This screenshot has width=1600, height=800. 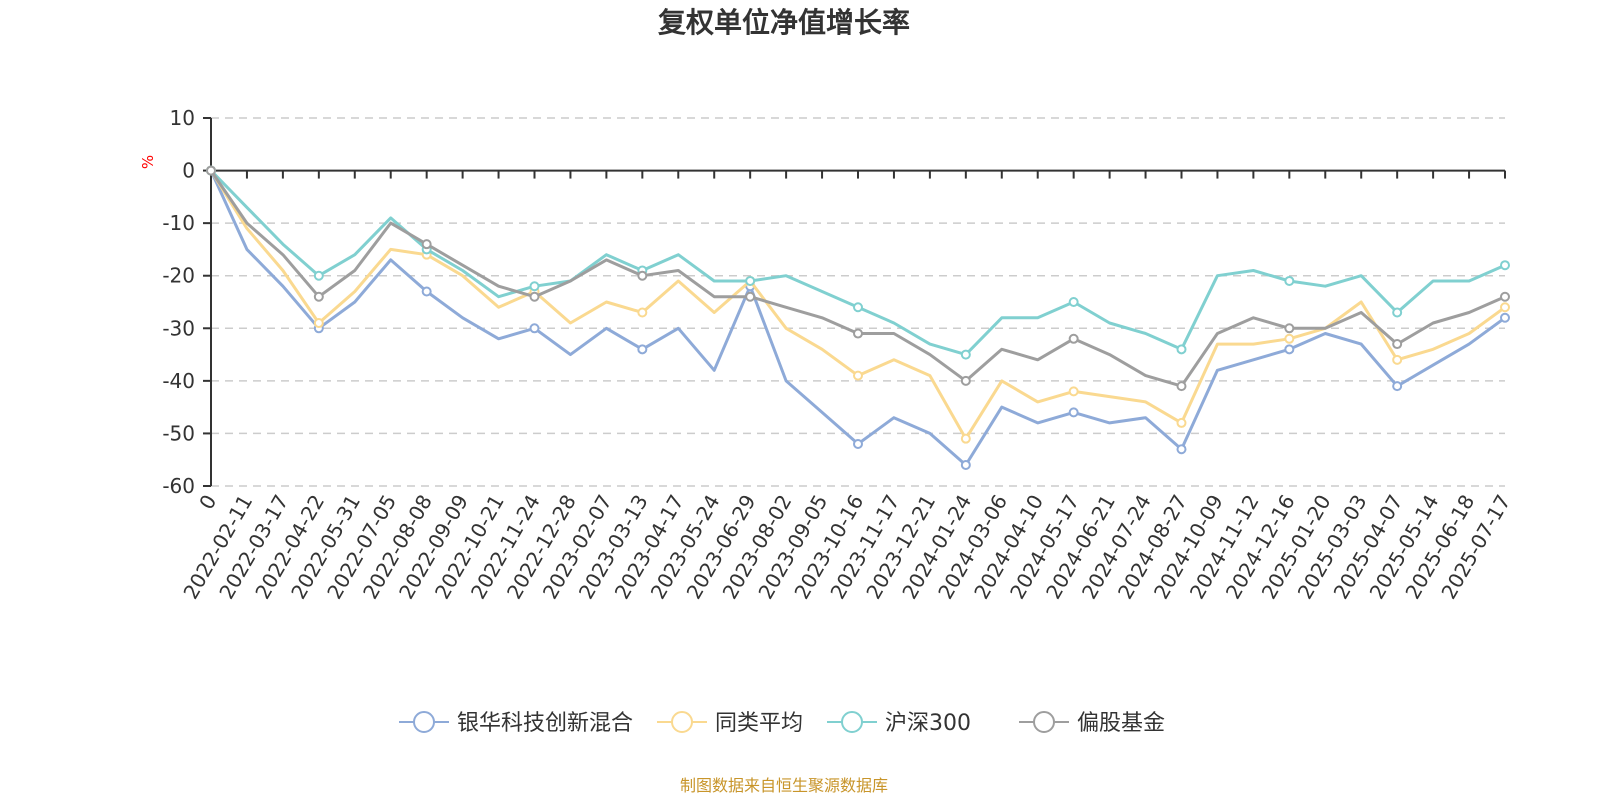 I want to click on legend-item: 银华科技创新混合, so click(x=516, y=723).